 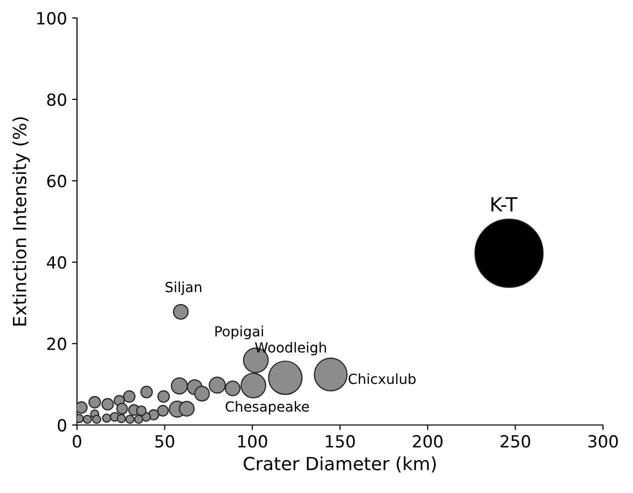 I want to click on y-tick-label: 100, so click(x=51, y=18).